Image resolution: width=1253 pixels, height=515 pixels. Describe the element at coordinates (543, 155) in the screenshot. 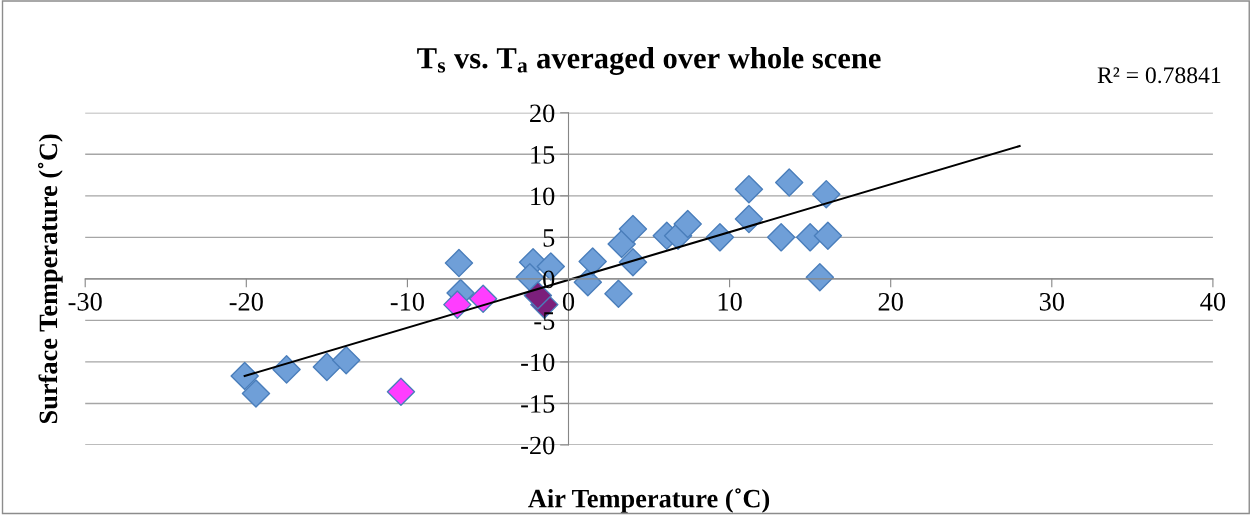

I see `y-tick-label: 15` at that location.